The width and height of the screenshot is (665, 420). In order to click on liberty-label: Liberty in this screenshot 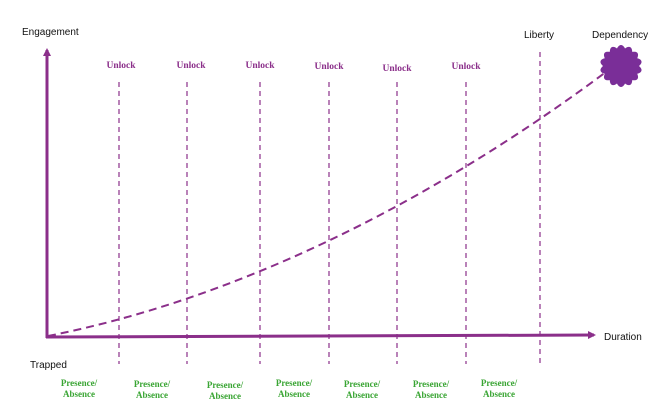, I will do `click(539, 35)`.